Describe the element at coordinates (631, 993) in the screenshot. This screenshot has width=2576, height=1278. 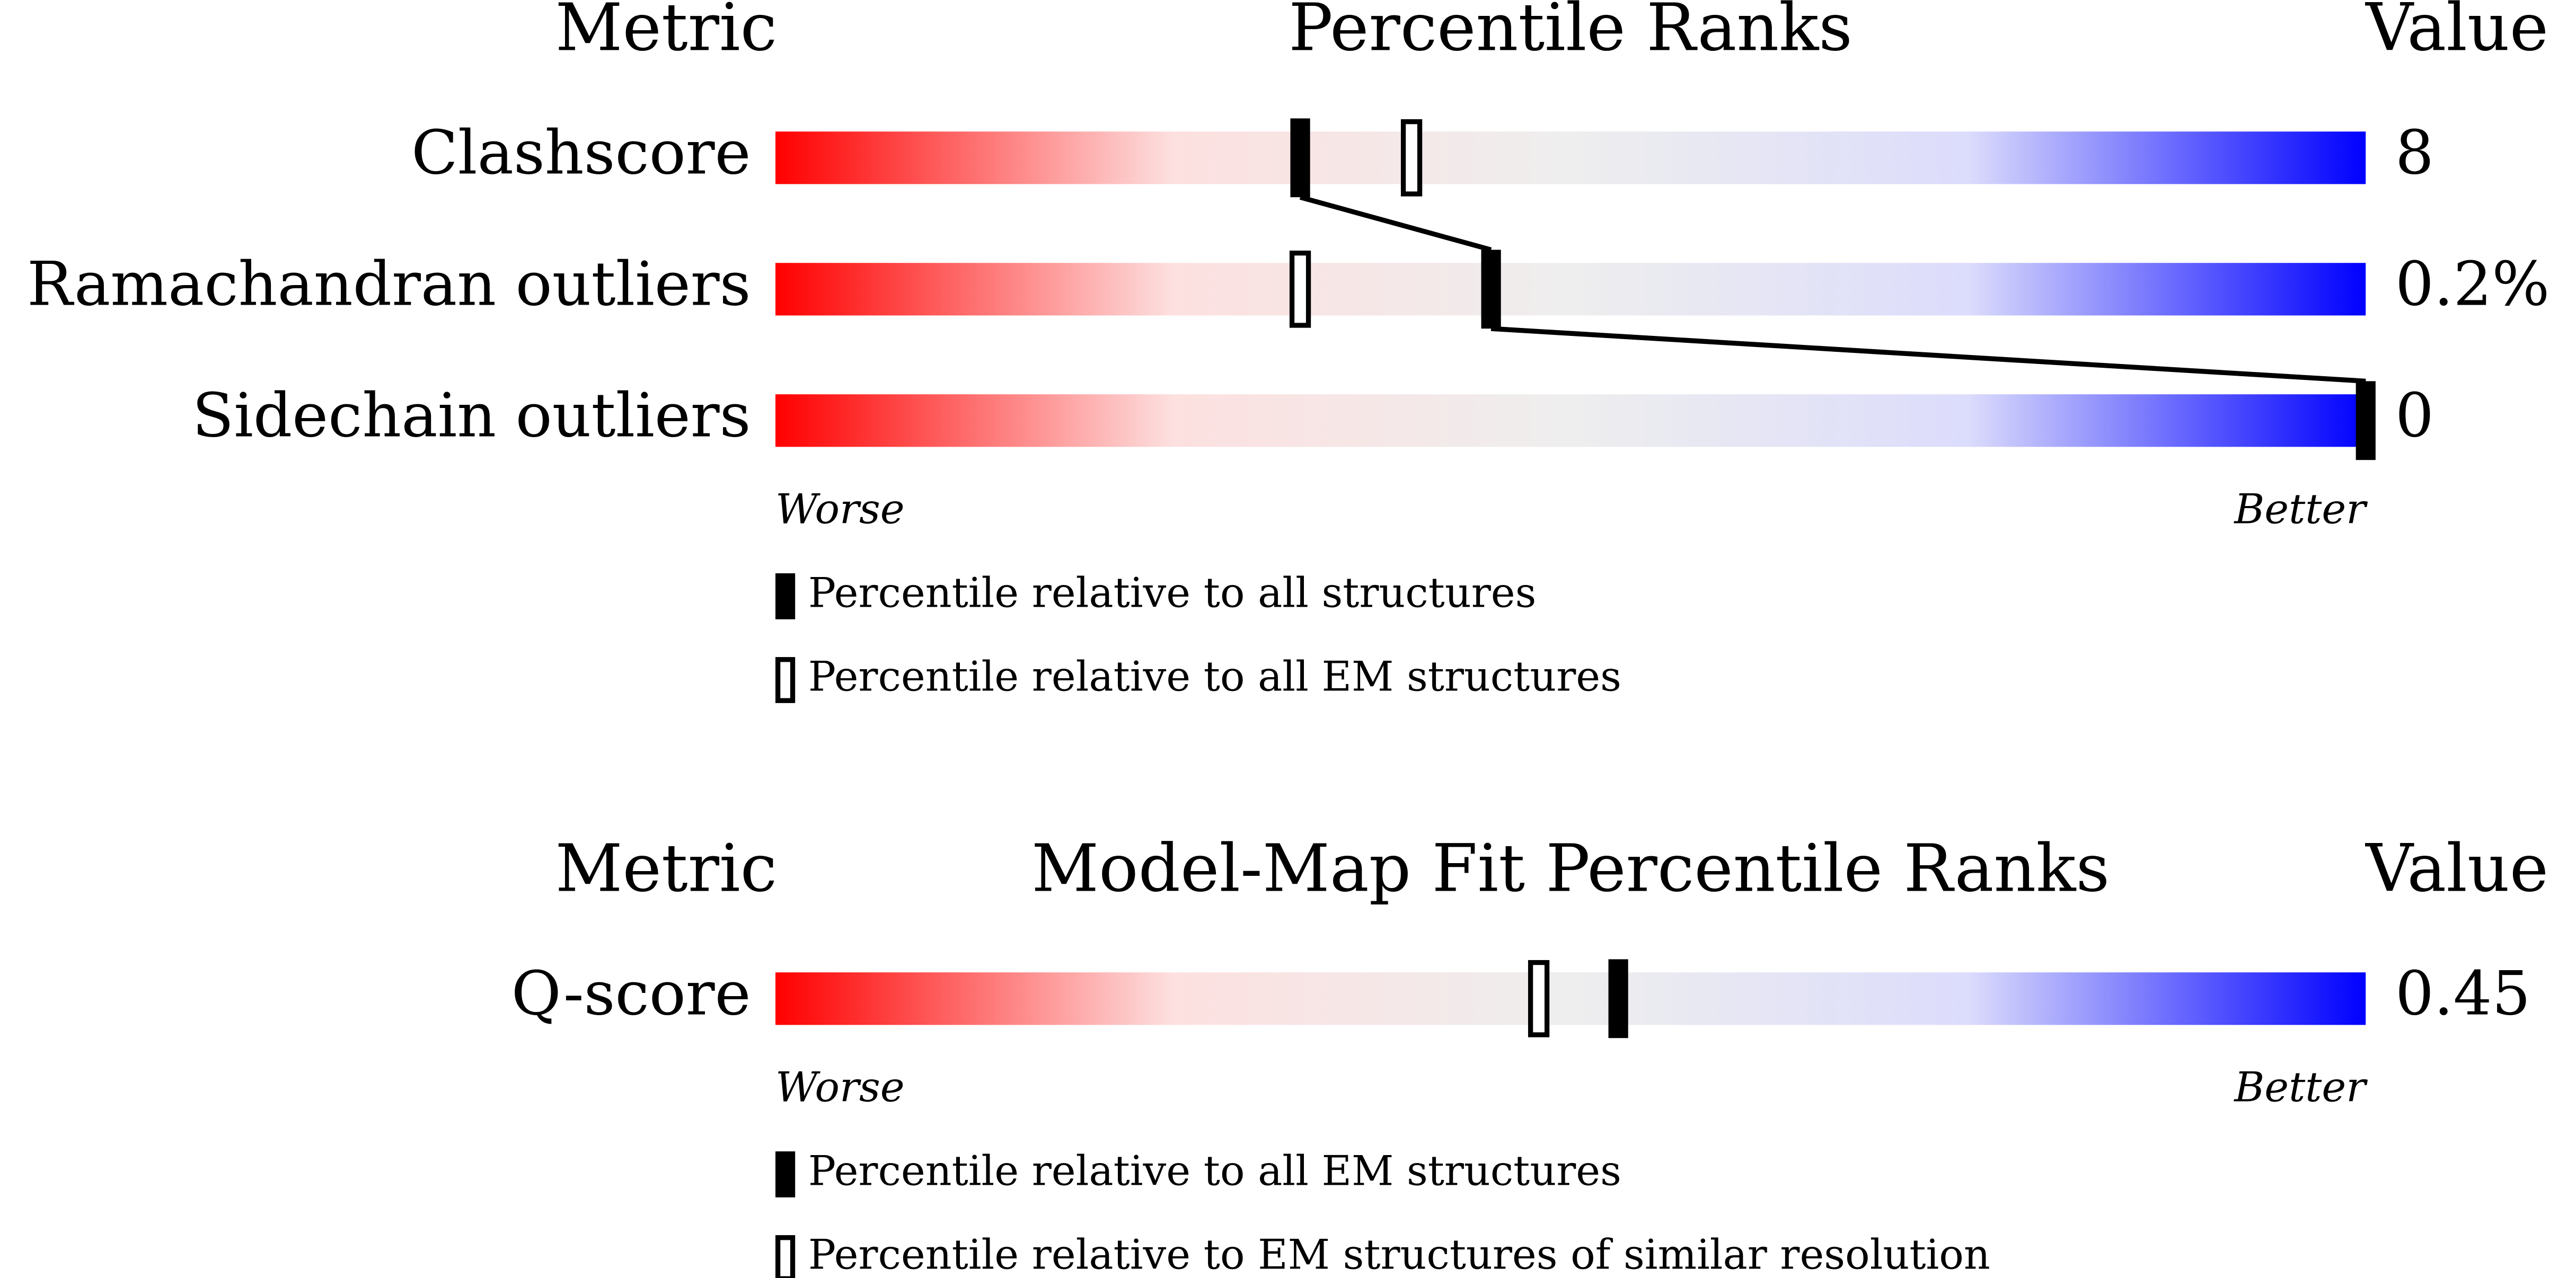
I see `metric-label: Q-score` at that location.